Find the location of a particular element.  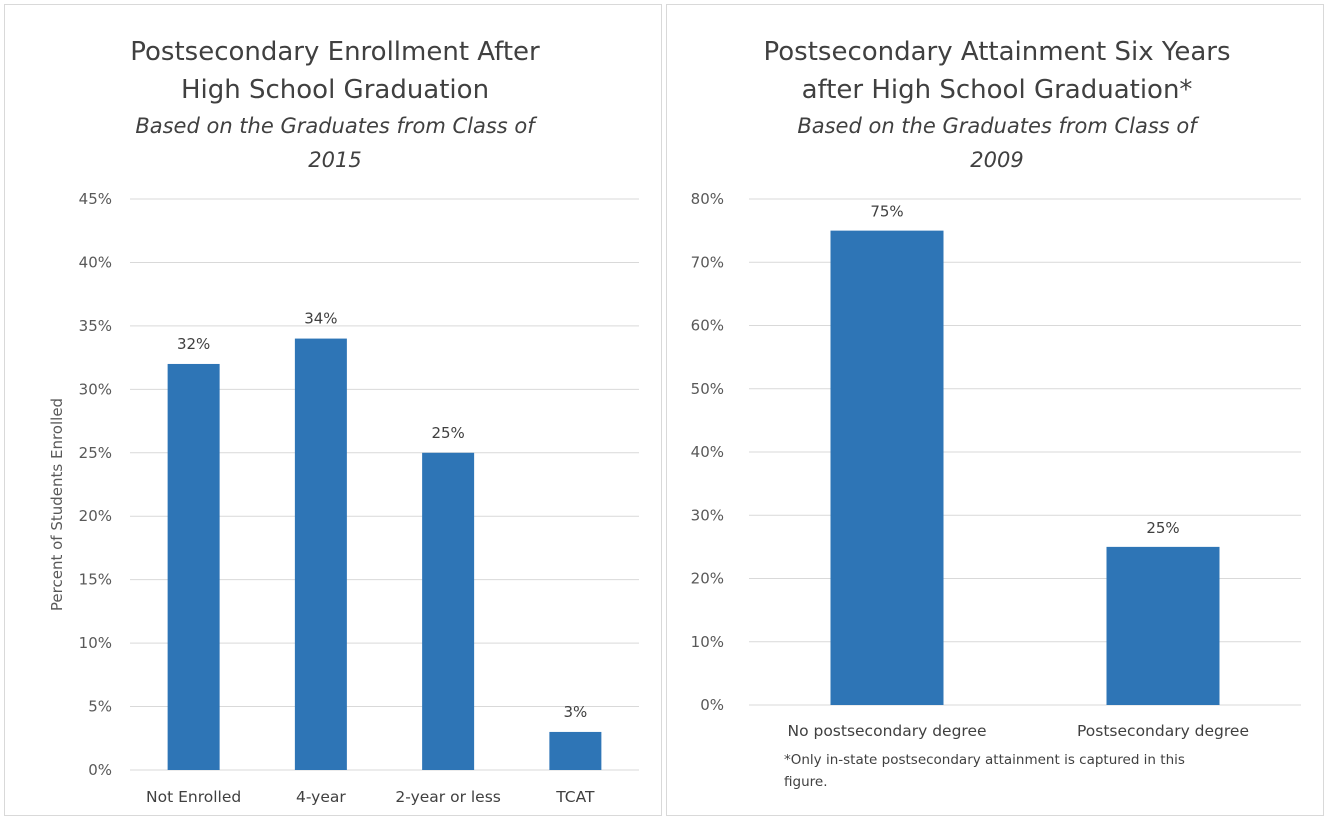

x-category-label: Postsecondary degree is located at coordinates (1163, 731).